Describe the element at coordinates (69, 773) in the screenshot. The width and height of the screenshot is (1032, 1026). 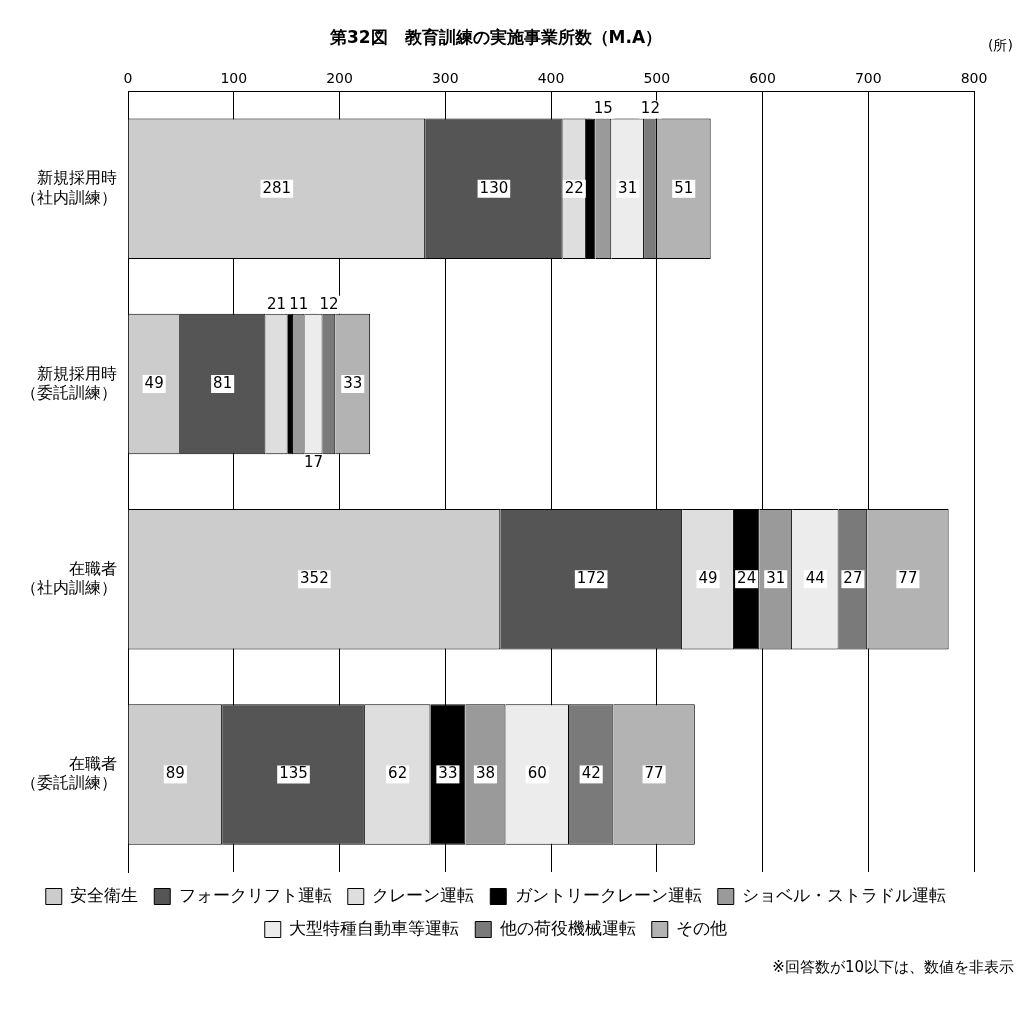
I see `y-tick-label: 在職者（委託訓練）` at that location.